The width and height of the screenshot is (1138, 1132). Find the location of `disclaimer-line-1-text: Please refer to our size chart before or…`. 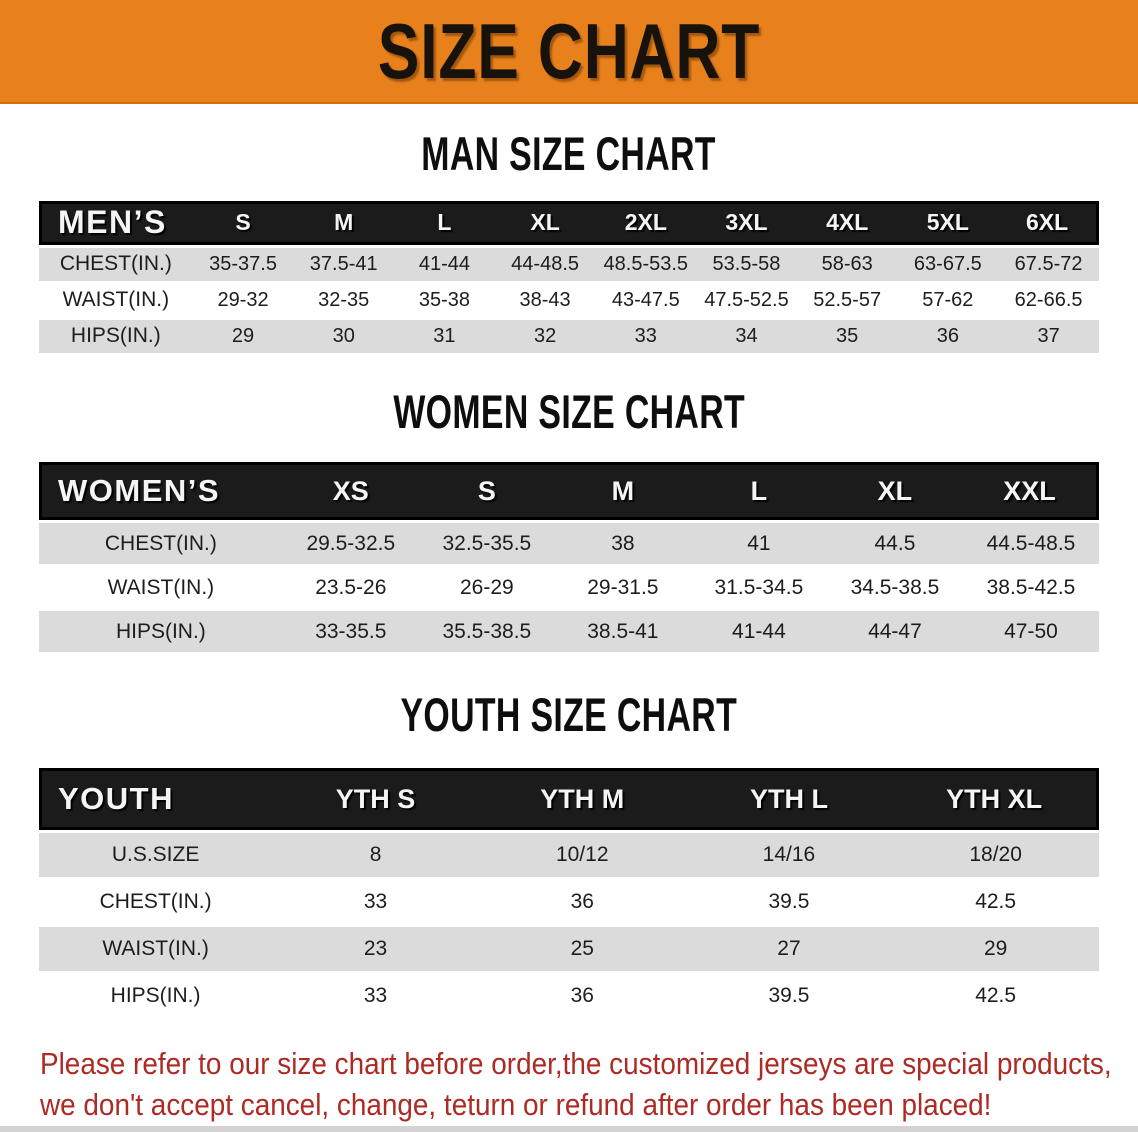

disclaimer-line-1-text: Please refer to our size chart before or… is located at coordinates (576, 1064).